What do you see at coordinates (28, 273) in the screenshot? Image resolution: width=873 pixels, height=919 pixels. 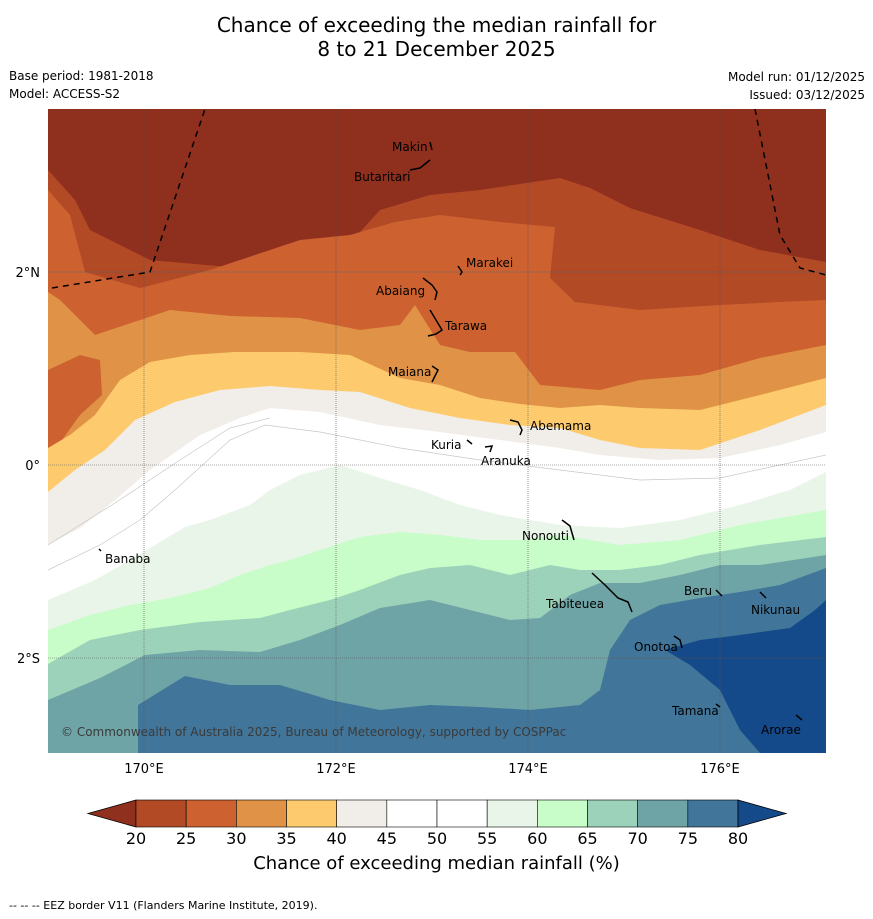 I see `lat-label-2n: 2°N` at bounding box center [28, 273].